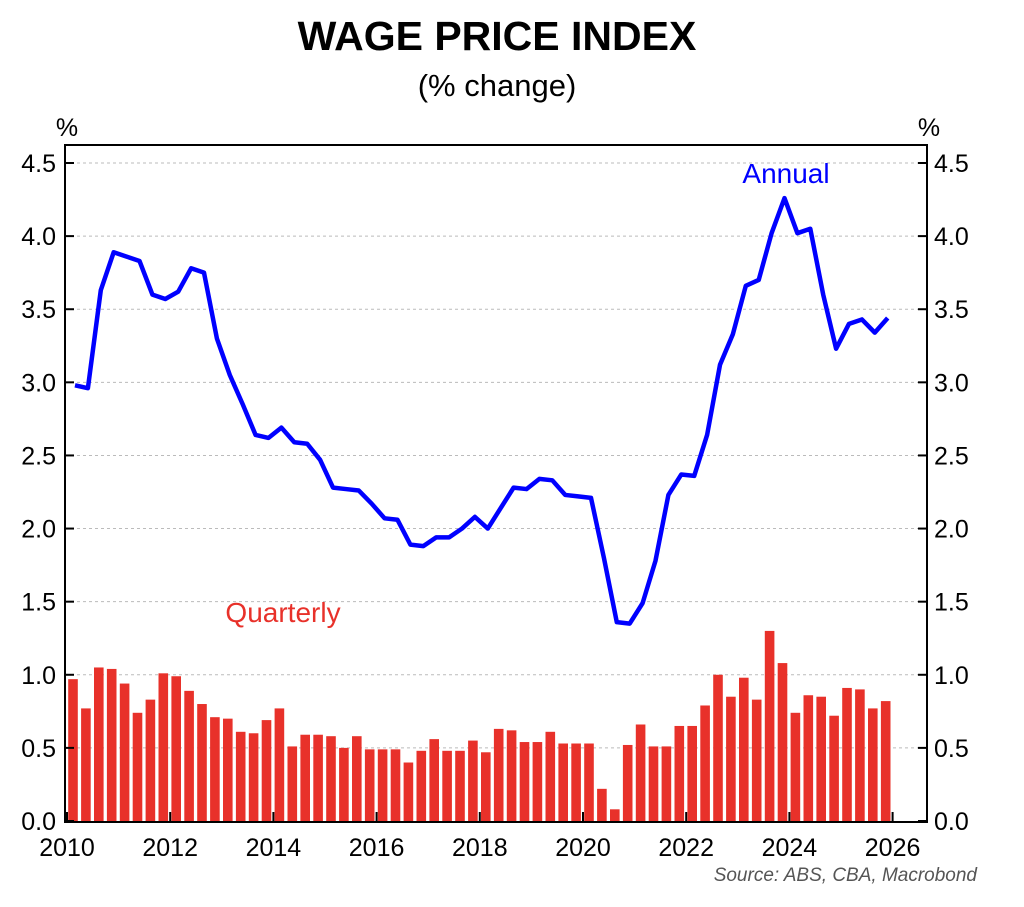  What do you see at coordinates (67, 848) in the screenshot?
I see `x-tick-label: 2010` at bounding box center [67, 848].